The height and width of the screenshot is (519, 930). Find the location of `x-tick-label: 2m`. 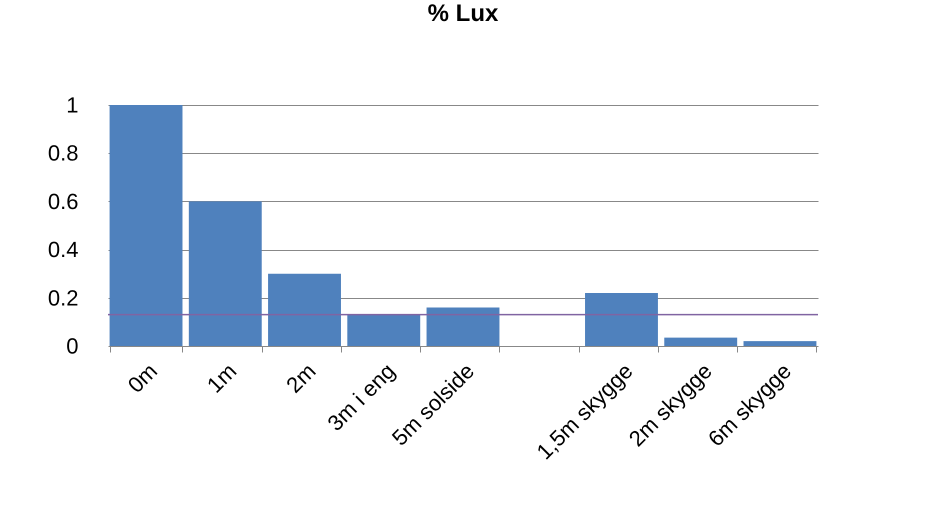

x-tick-label: 2m is located at coordinates (301, 378).